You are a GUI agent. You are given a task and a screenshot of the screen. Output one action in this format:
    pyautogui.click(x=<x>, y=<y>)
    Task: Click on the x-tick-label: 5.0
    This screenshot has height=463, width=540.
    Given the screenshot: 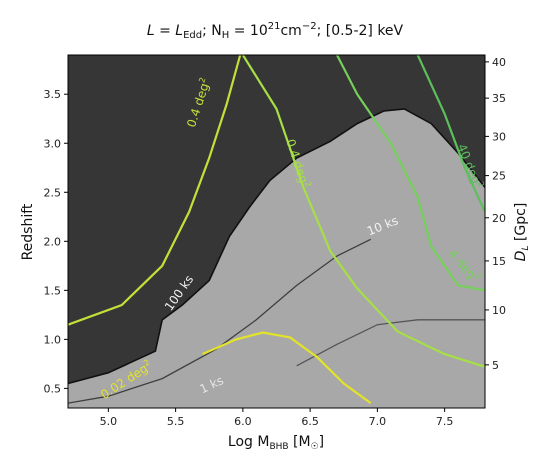 What is the action you would take?
    pyautogui.click(x=109, y=421)
    